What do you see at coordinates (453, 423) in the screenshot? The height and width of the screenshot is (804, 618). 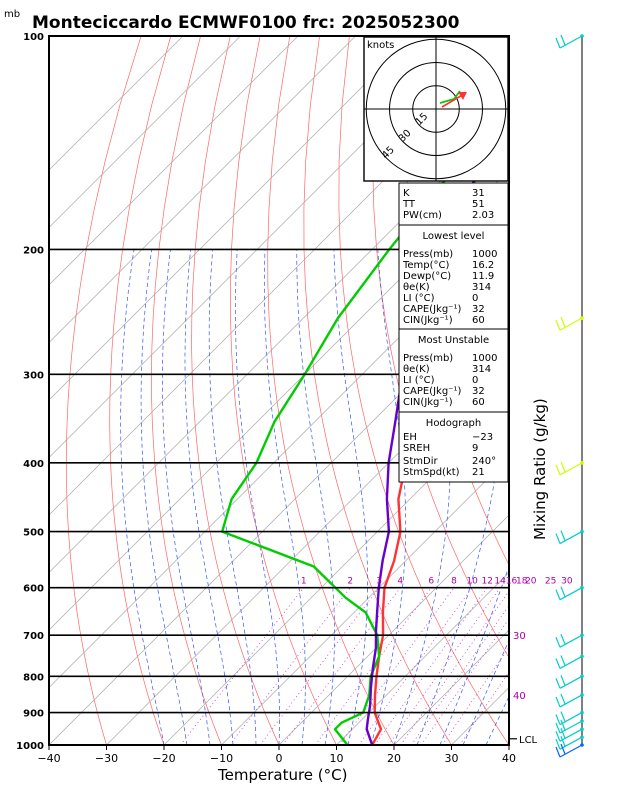 I see `index-section-title: Hodograph` at bounding box center [453, 423].